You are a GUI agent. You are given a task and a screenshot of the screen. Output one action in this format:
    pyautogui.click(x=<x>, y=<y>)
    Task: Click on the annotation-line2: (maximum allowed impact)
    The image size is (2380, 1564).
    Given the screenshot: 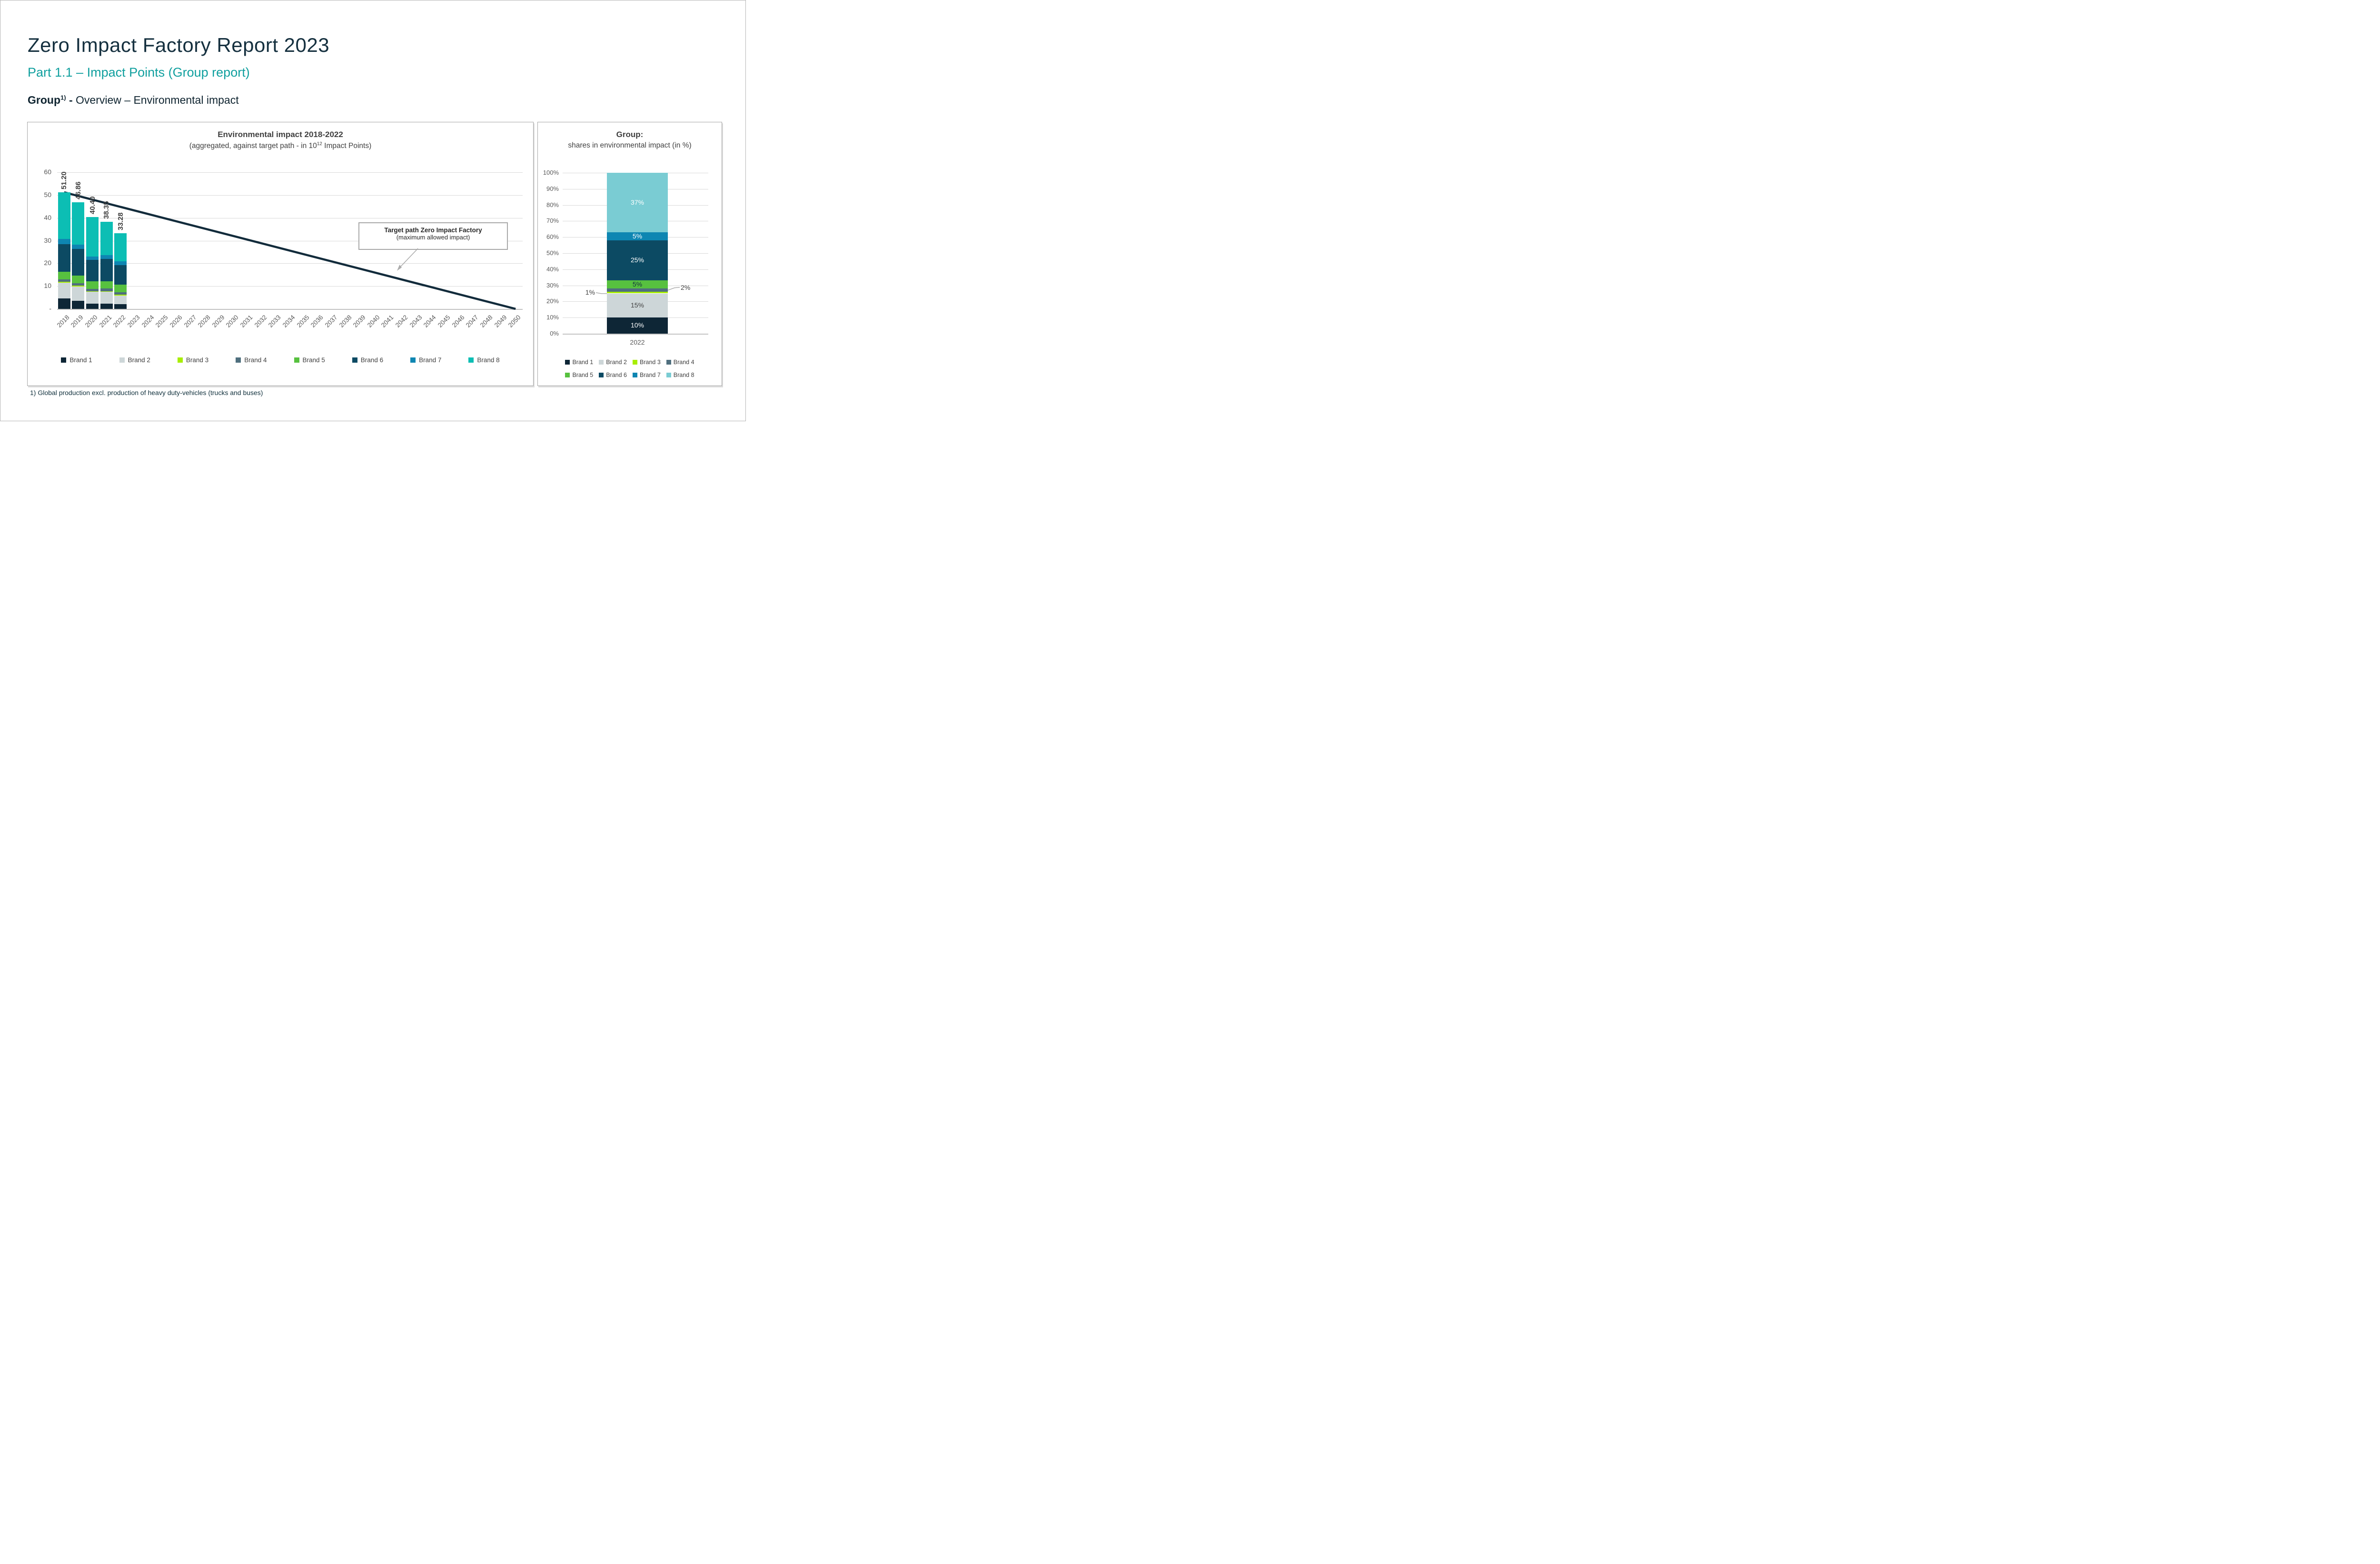 What is the action you would take?
    pyautogui.click(x=433, y=237)
    